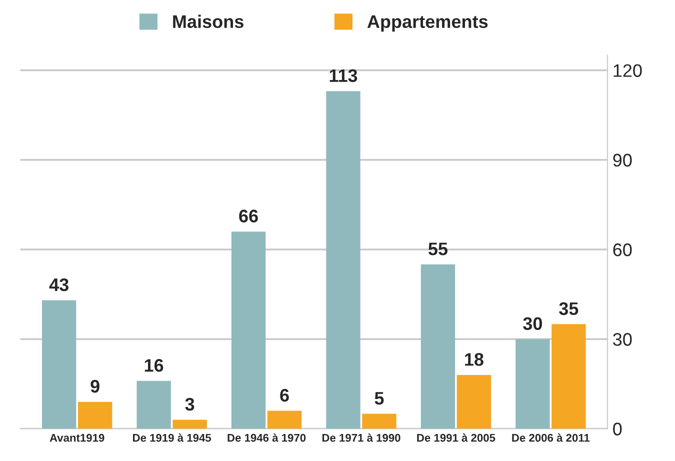  I want to click on data-label: 30, so click(532, 323).